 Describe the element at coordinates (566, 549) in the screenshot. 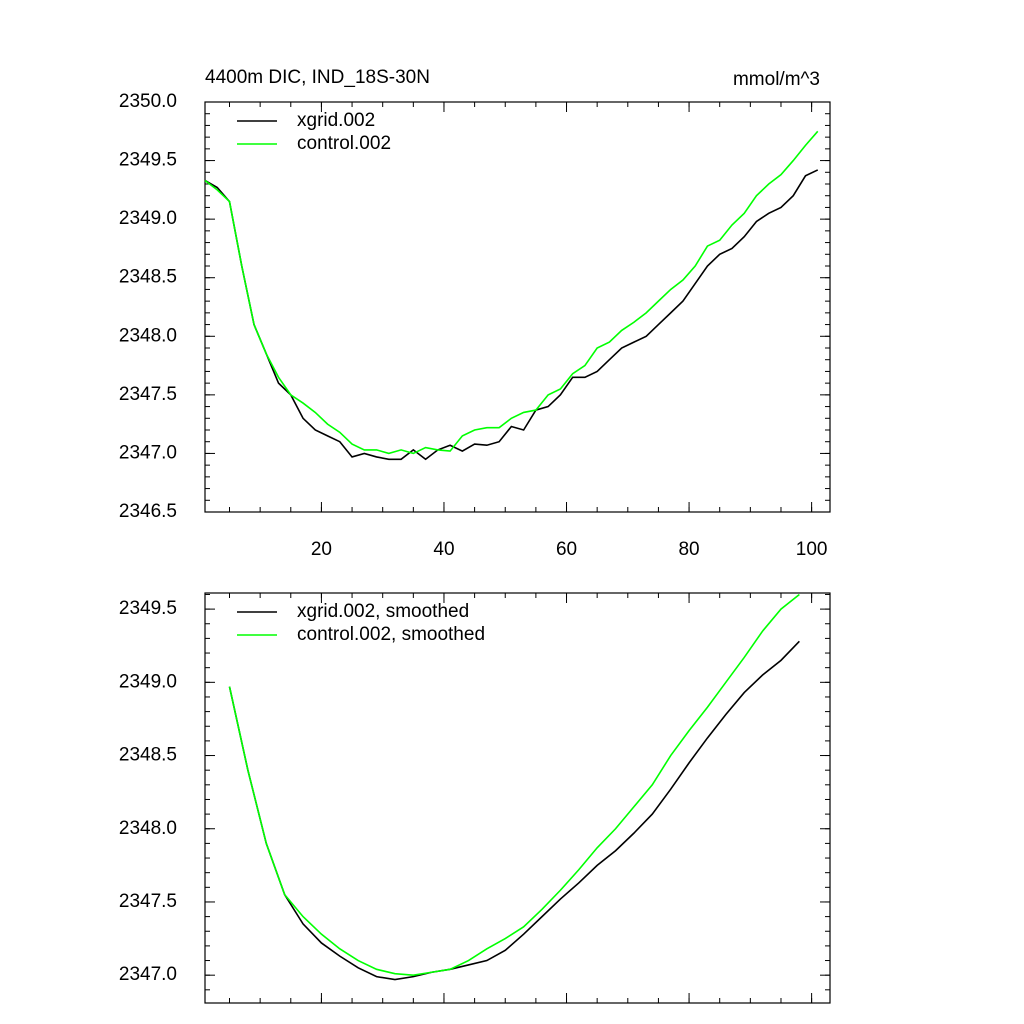

I see `x-tick-label: 60` at that location.